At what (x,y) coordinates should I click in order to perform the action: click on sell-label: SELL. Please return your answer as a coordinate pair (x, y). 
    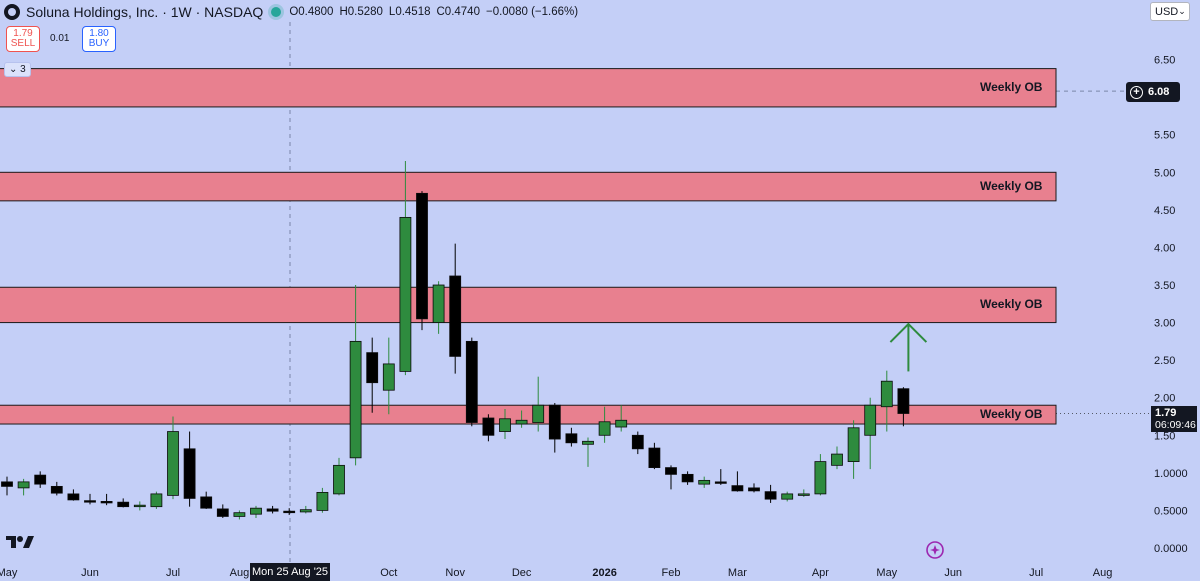
    Looking at the image, I should click on (23, 43).